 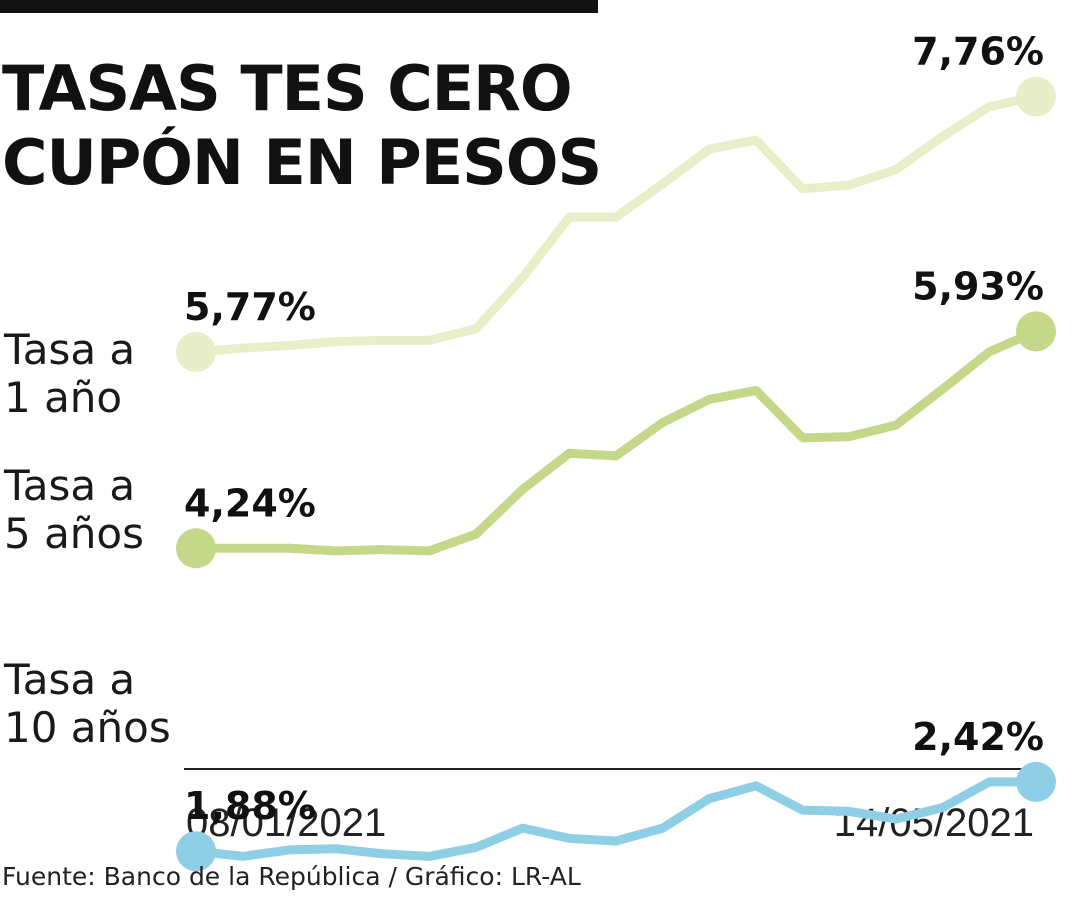 What do you see at coordinates (1036, 331) in the screenshot?
I see `series-end-point-5-years` at bounding box center [1036, 331].